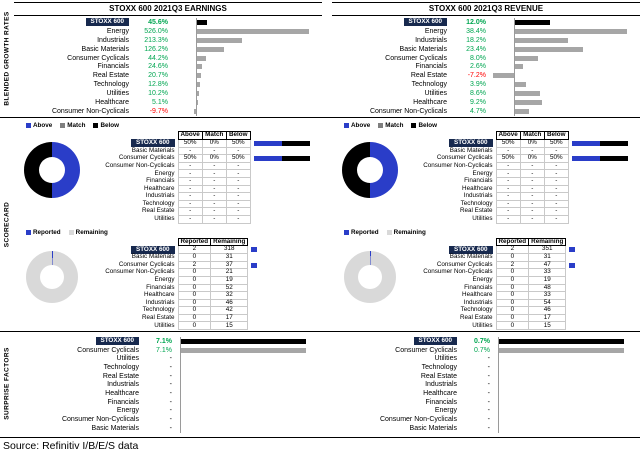 Image resolution: width=640 pixels, height=457 pixels. What do you see at coordinates (478, 67) in the screenshot?
I see `row-value: 2.6%` at bounding box center [478, 67].